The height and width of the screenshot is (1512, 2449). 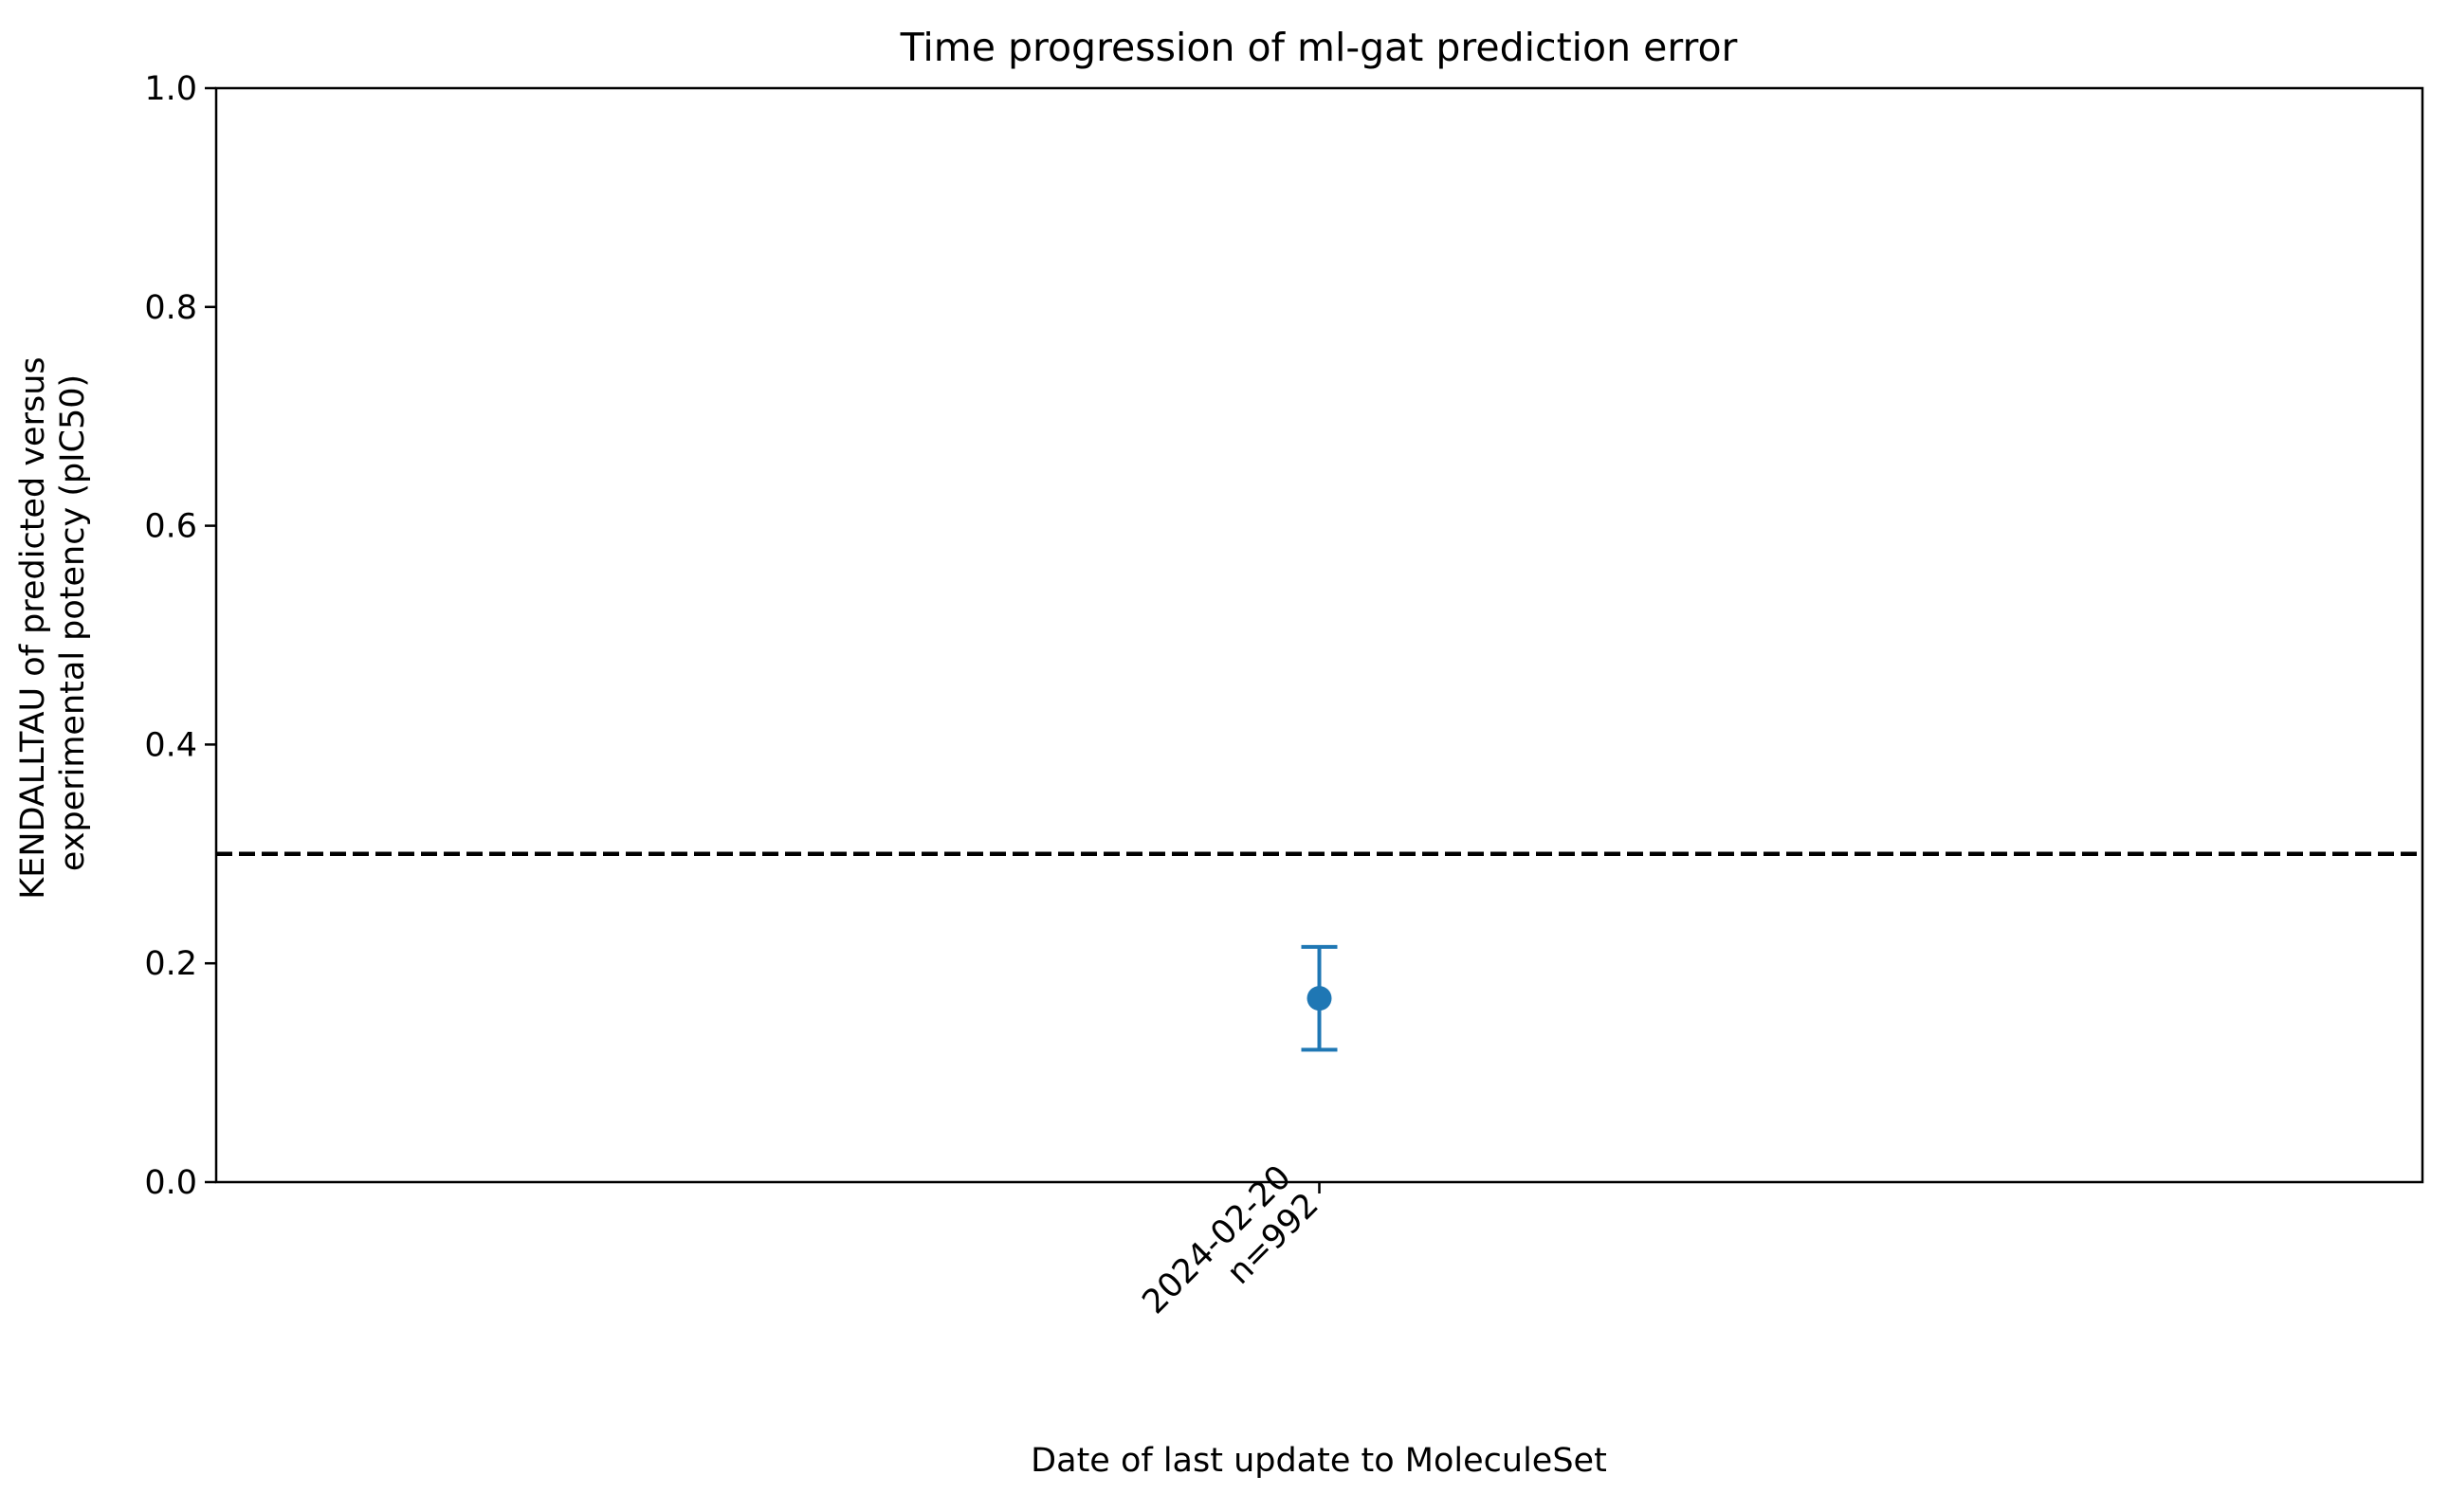 I want to click on y-tick-label: 1.0, so click(x=170, y=89).